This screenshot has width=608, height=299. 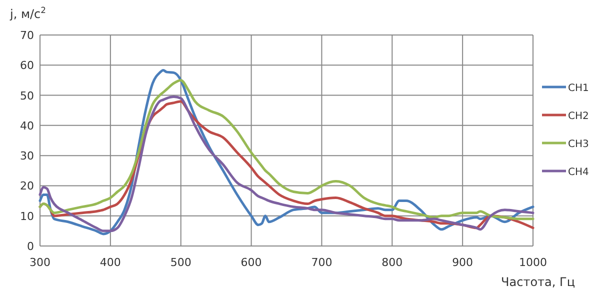 What do you see at coordinates (27, 65) in the screenshot?
I see `y-tick-label: 60` at bounding box center [27, 65].